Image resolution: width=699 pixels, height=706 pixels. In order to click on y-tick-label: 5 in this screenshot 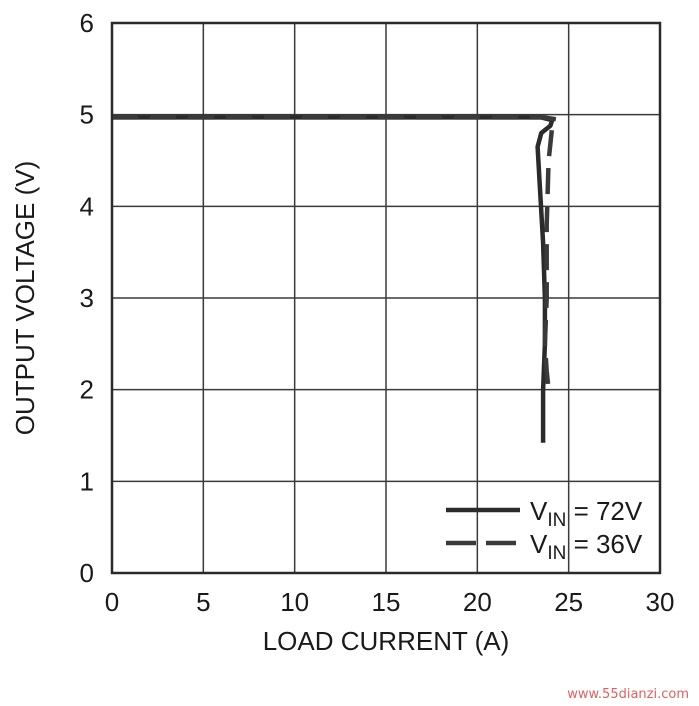, I will do `click(87, 115)`.